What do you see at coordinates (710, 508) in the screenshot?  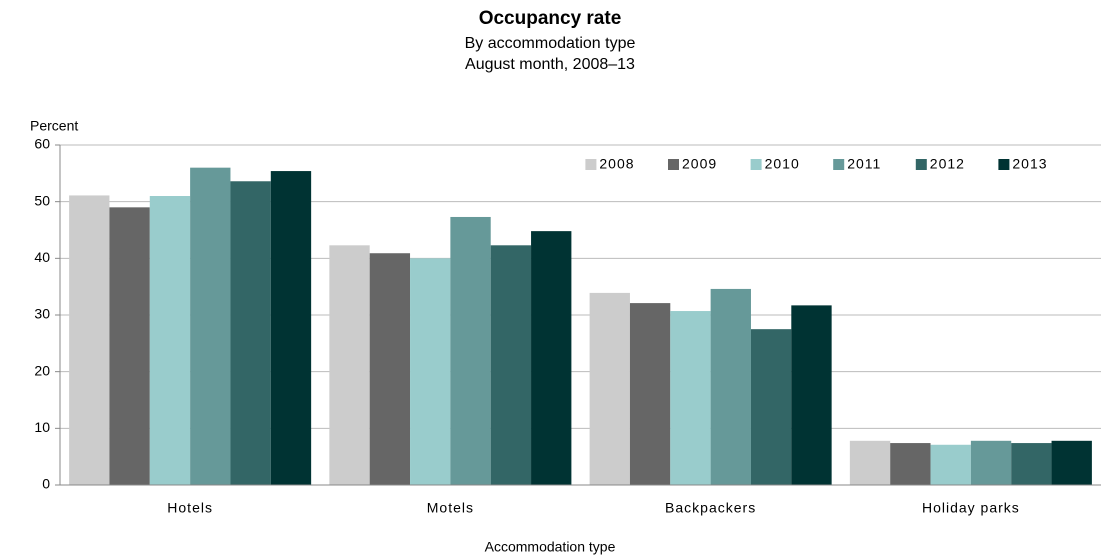 I see `x-tick-label: Backpackers` at bounding box center [710, 508].